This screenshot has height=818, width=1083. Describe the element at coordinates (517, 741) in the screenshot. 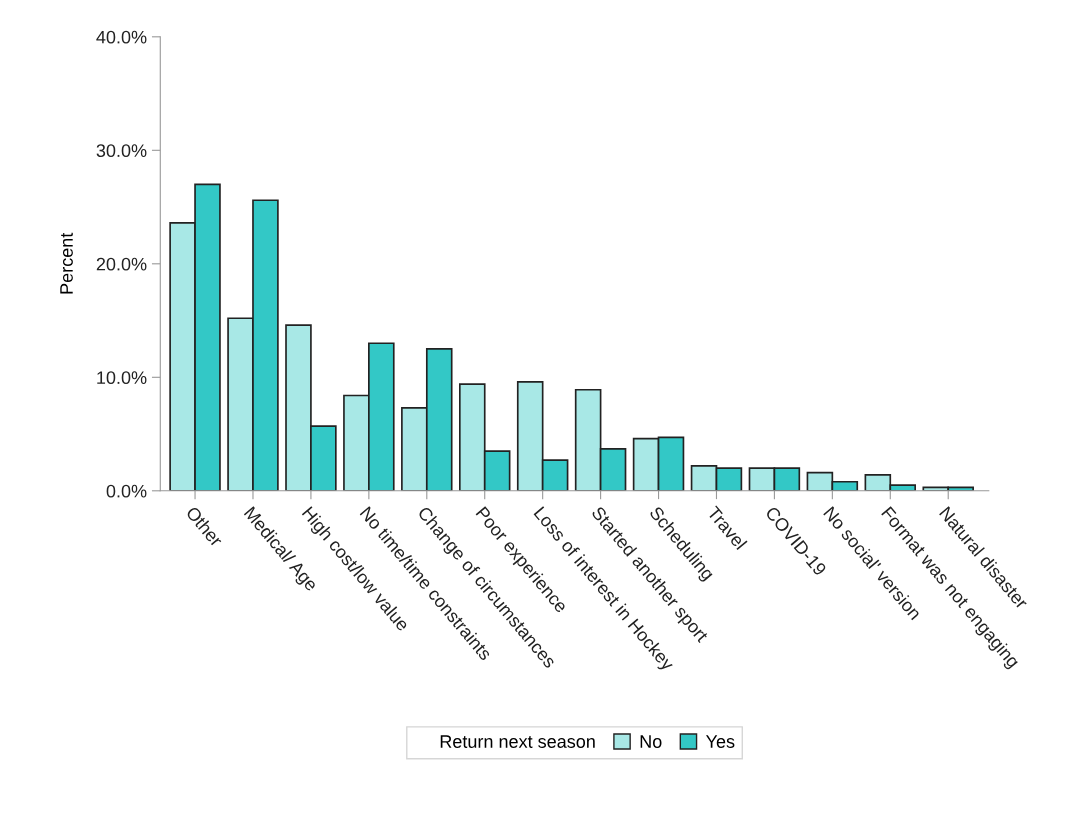

I see `legend-title: Return next season` at that location.